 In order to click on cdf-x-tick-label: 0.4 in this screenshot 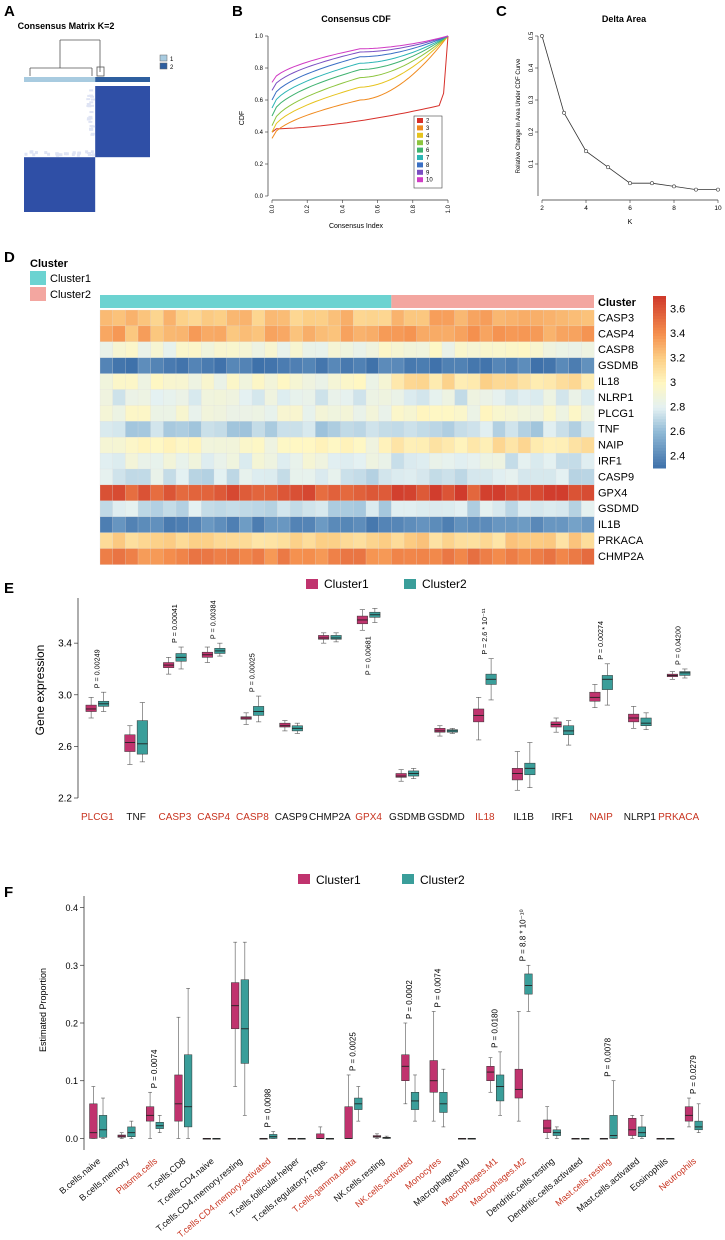, I will do `click(343, 208)`.